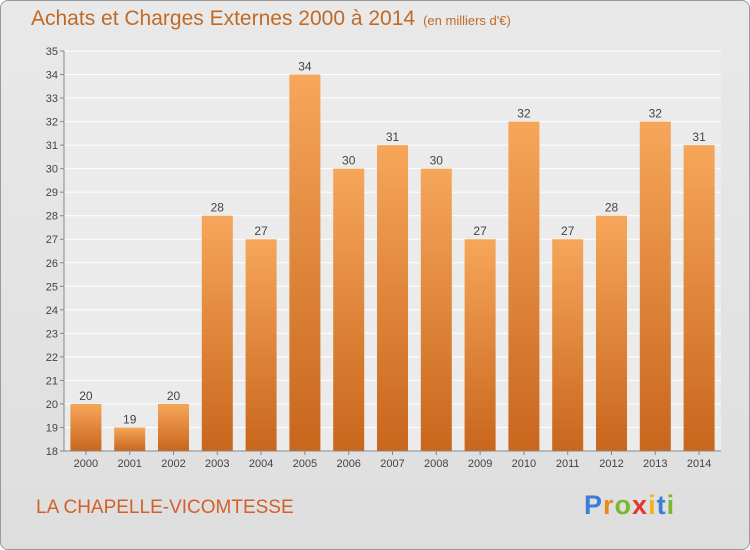 The height and width of the screenshot is (550, 750). I want to click on y-tick-label: 25, so click(52, 287).